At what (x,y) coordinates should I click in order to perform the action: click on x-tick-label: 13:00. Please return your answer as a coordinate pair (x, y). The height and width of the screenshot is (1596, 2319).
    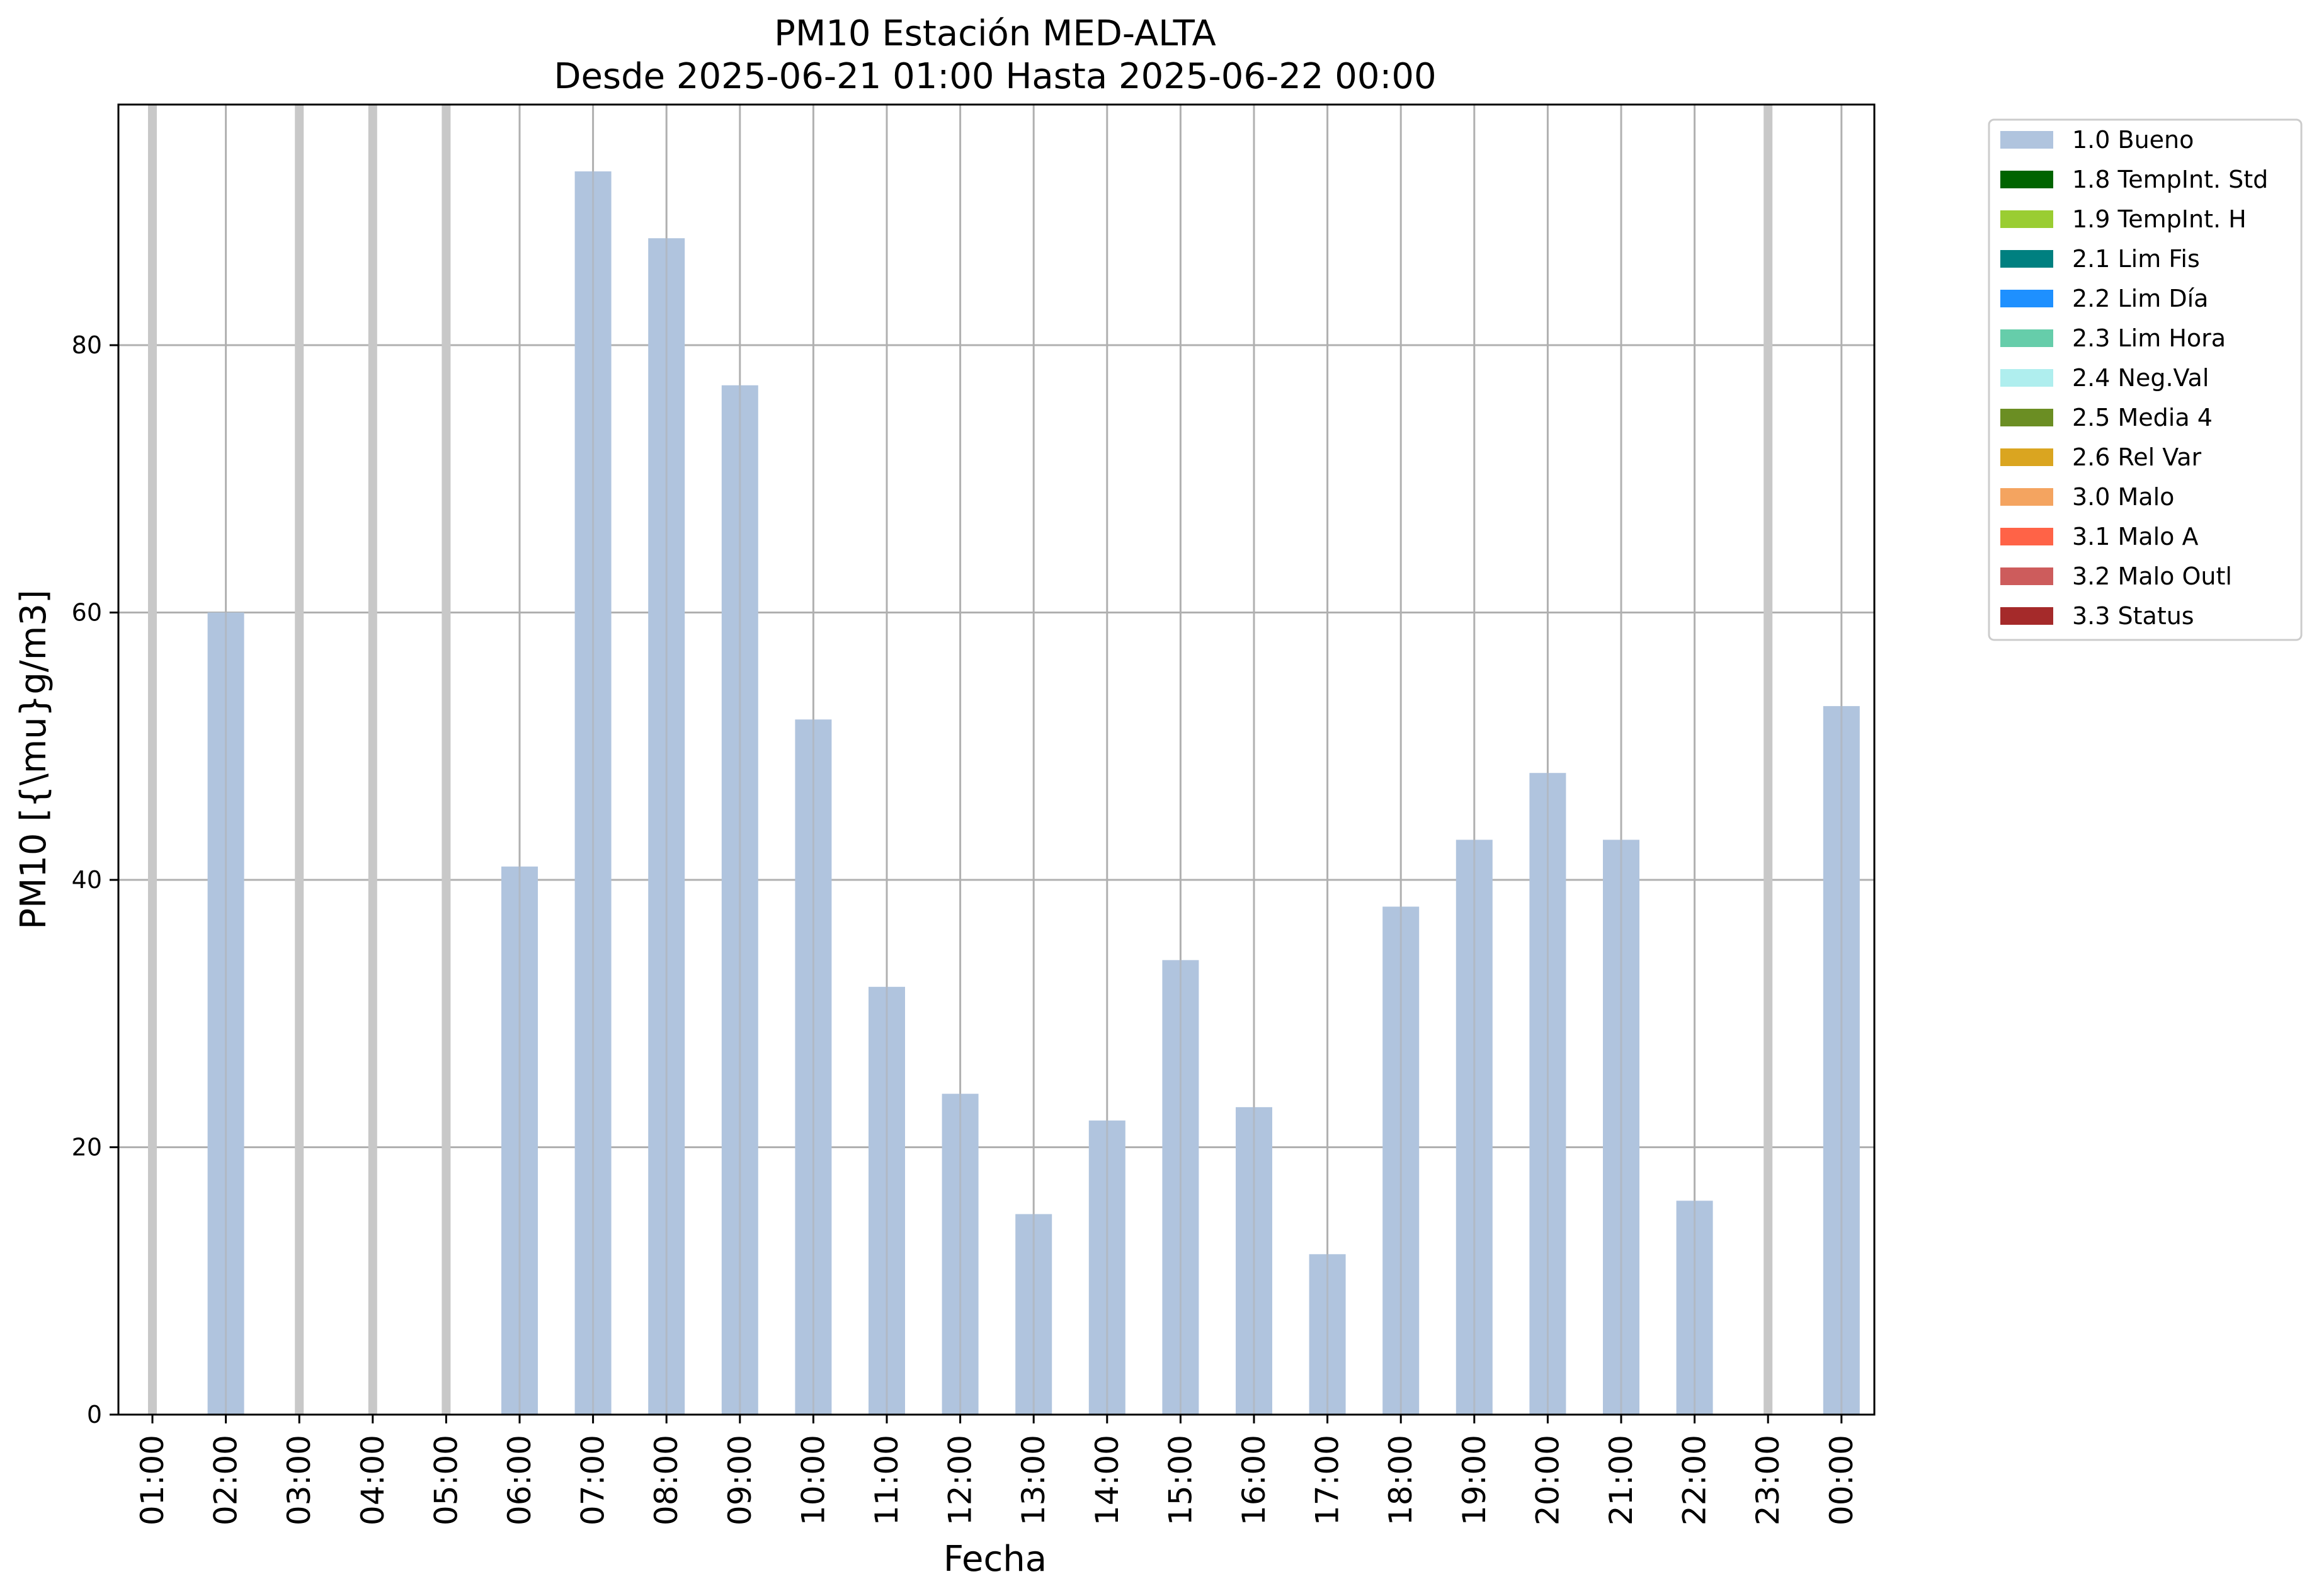
    Looking at the image, I should click on (1033, 1480).